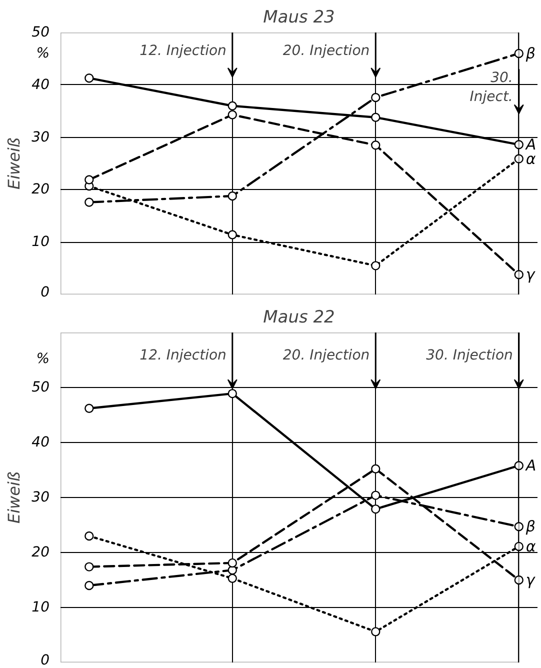  I want to click on chart-title: Maus 22, so click(299, 318).